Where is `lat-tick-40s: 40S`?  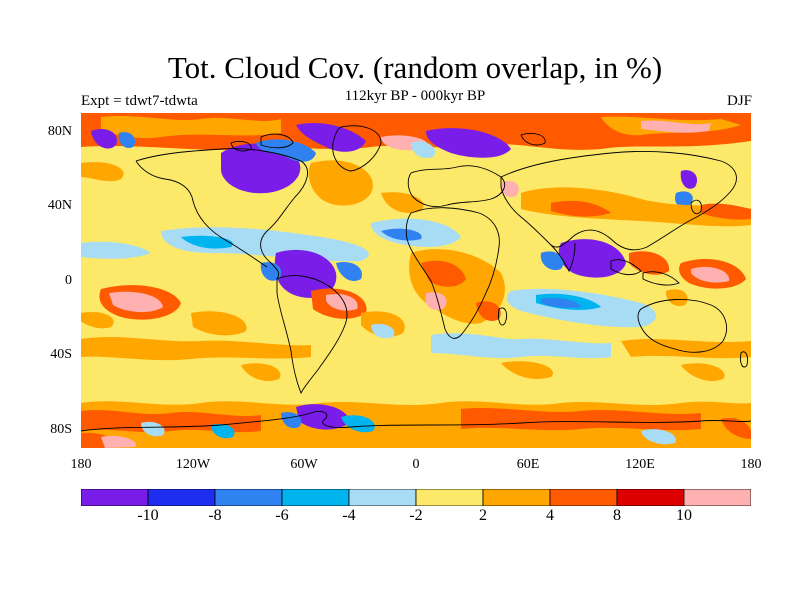 lat-tick-40s: 40S is located at coordinates (61, 354).